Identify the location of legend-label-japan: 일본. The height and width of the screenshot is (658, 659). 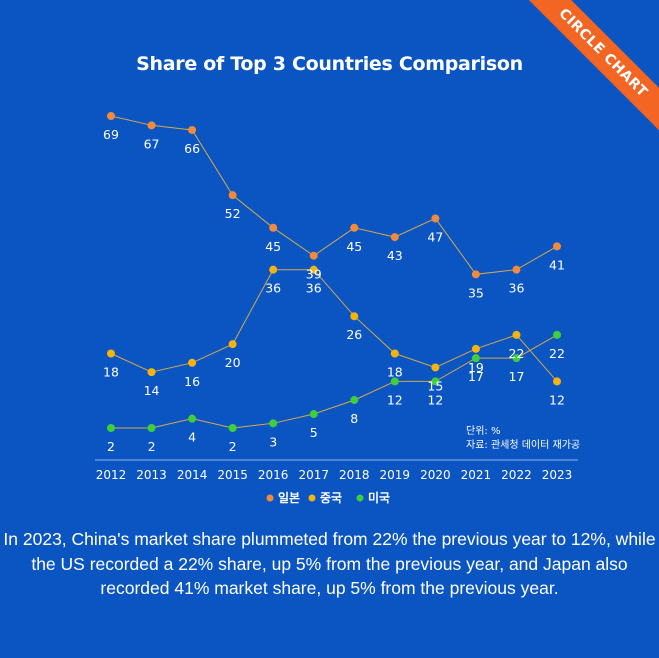
(289, 498).